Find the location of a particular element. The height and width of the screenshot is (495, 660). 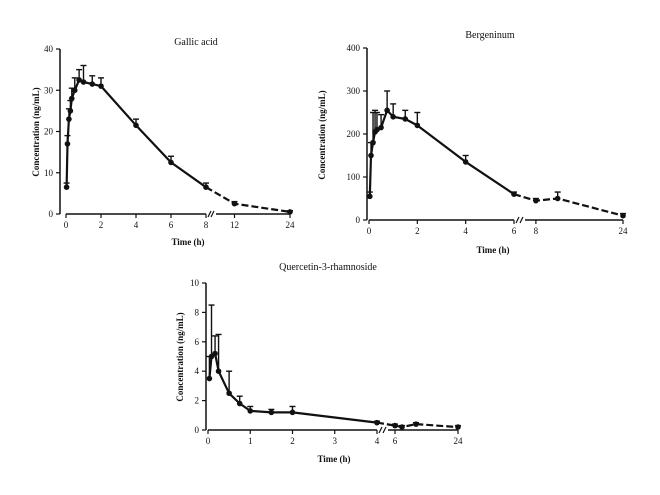

y-tick-label: 20 is located at coordinates (49, 132).